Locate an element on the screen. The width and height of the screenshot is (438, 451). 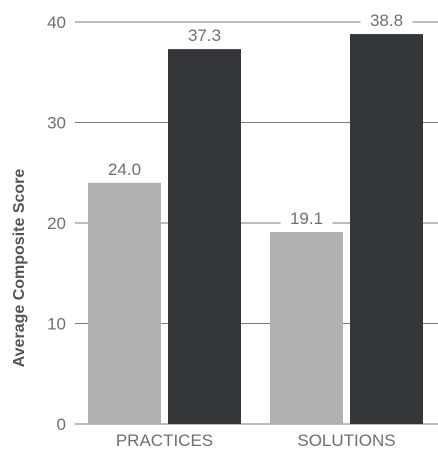
data-label: 37.3 is located at coordinates (204, 35).